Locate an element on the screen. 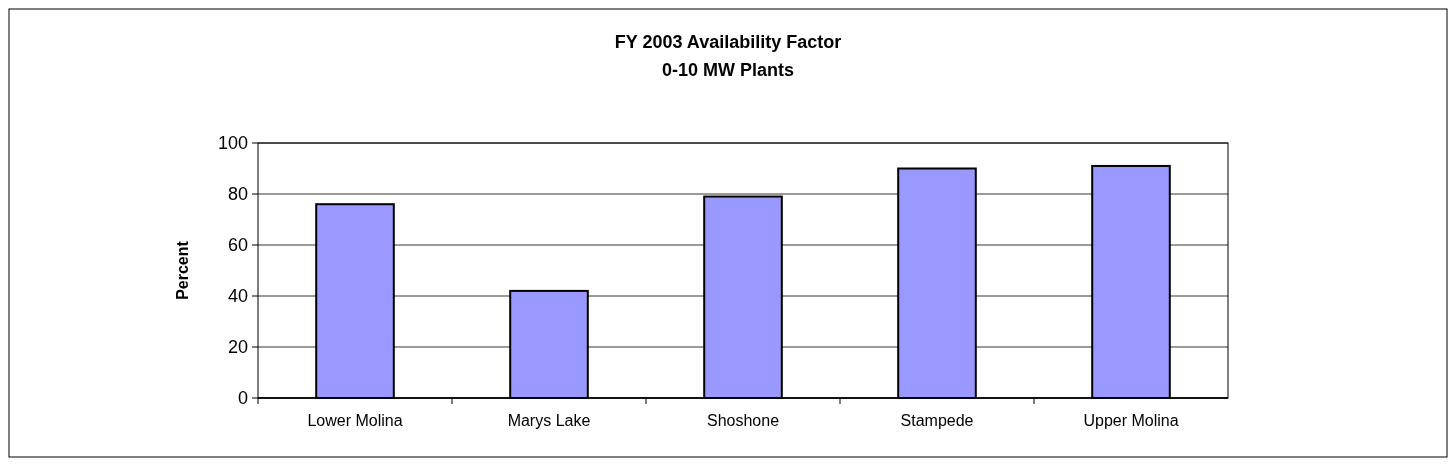 This screenshot has height=467, width=1456. x-tick-label: Shoshone is located at coordinates (743, 420).